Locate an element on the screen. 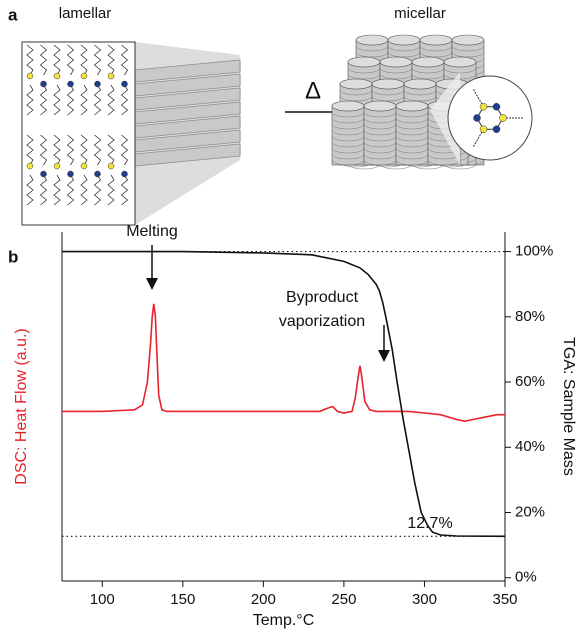  micellar-title: micellar is located at coordinates (420, 13).